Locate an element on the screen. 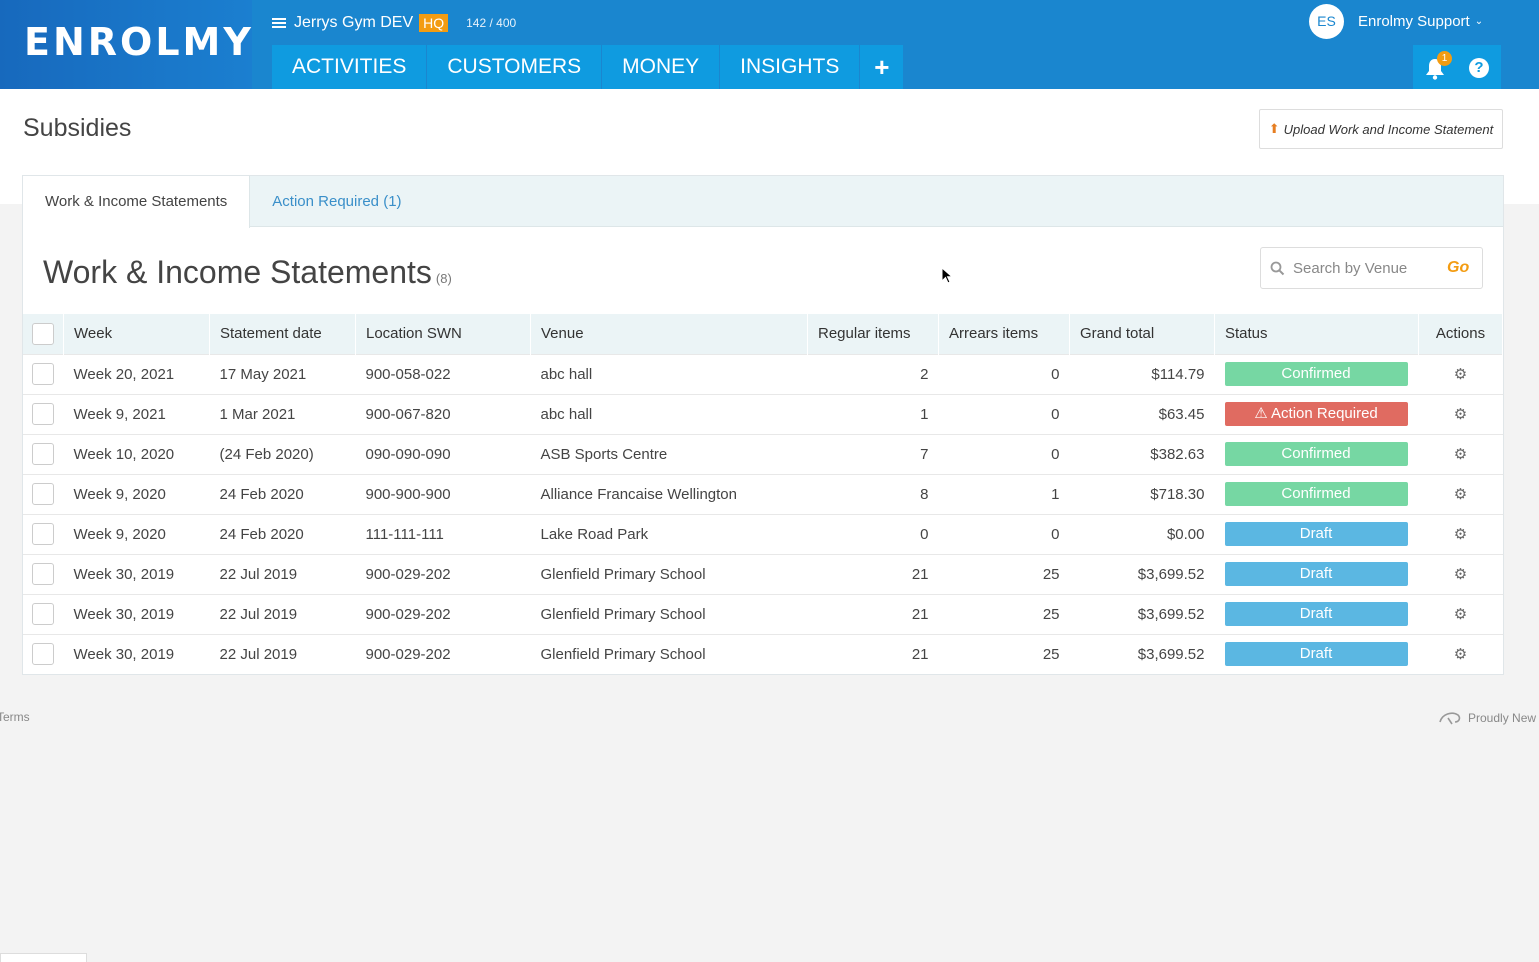 The width and height of the screenshot is (1539, 962). avatar: ES is located at coordinates (1326, 21).